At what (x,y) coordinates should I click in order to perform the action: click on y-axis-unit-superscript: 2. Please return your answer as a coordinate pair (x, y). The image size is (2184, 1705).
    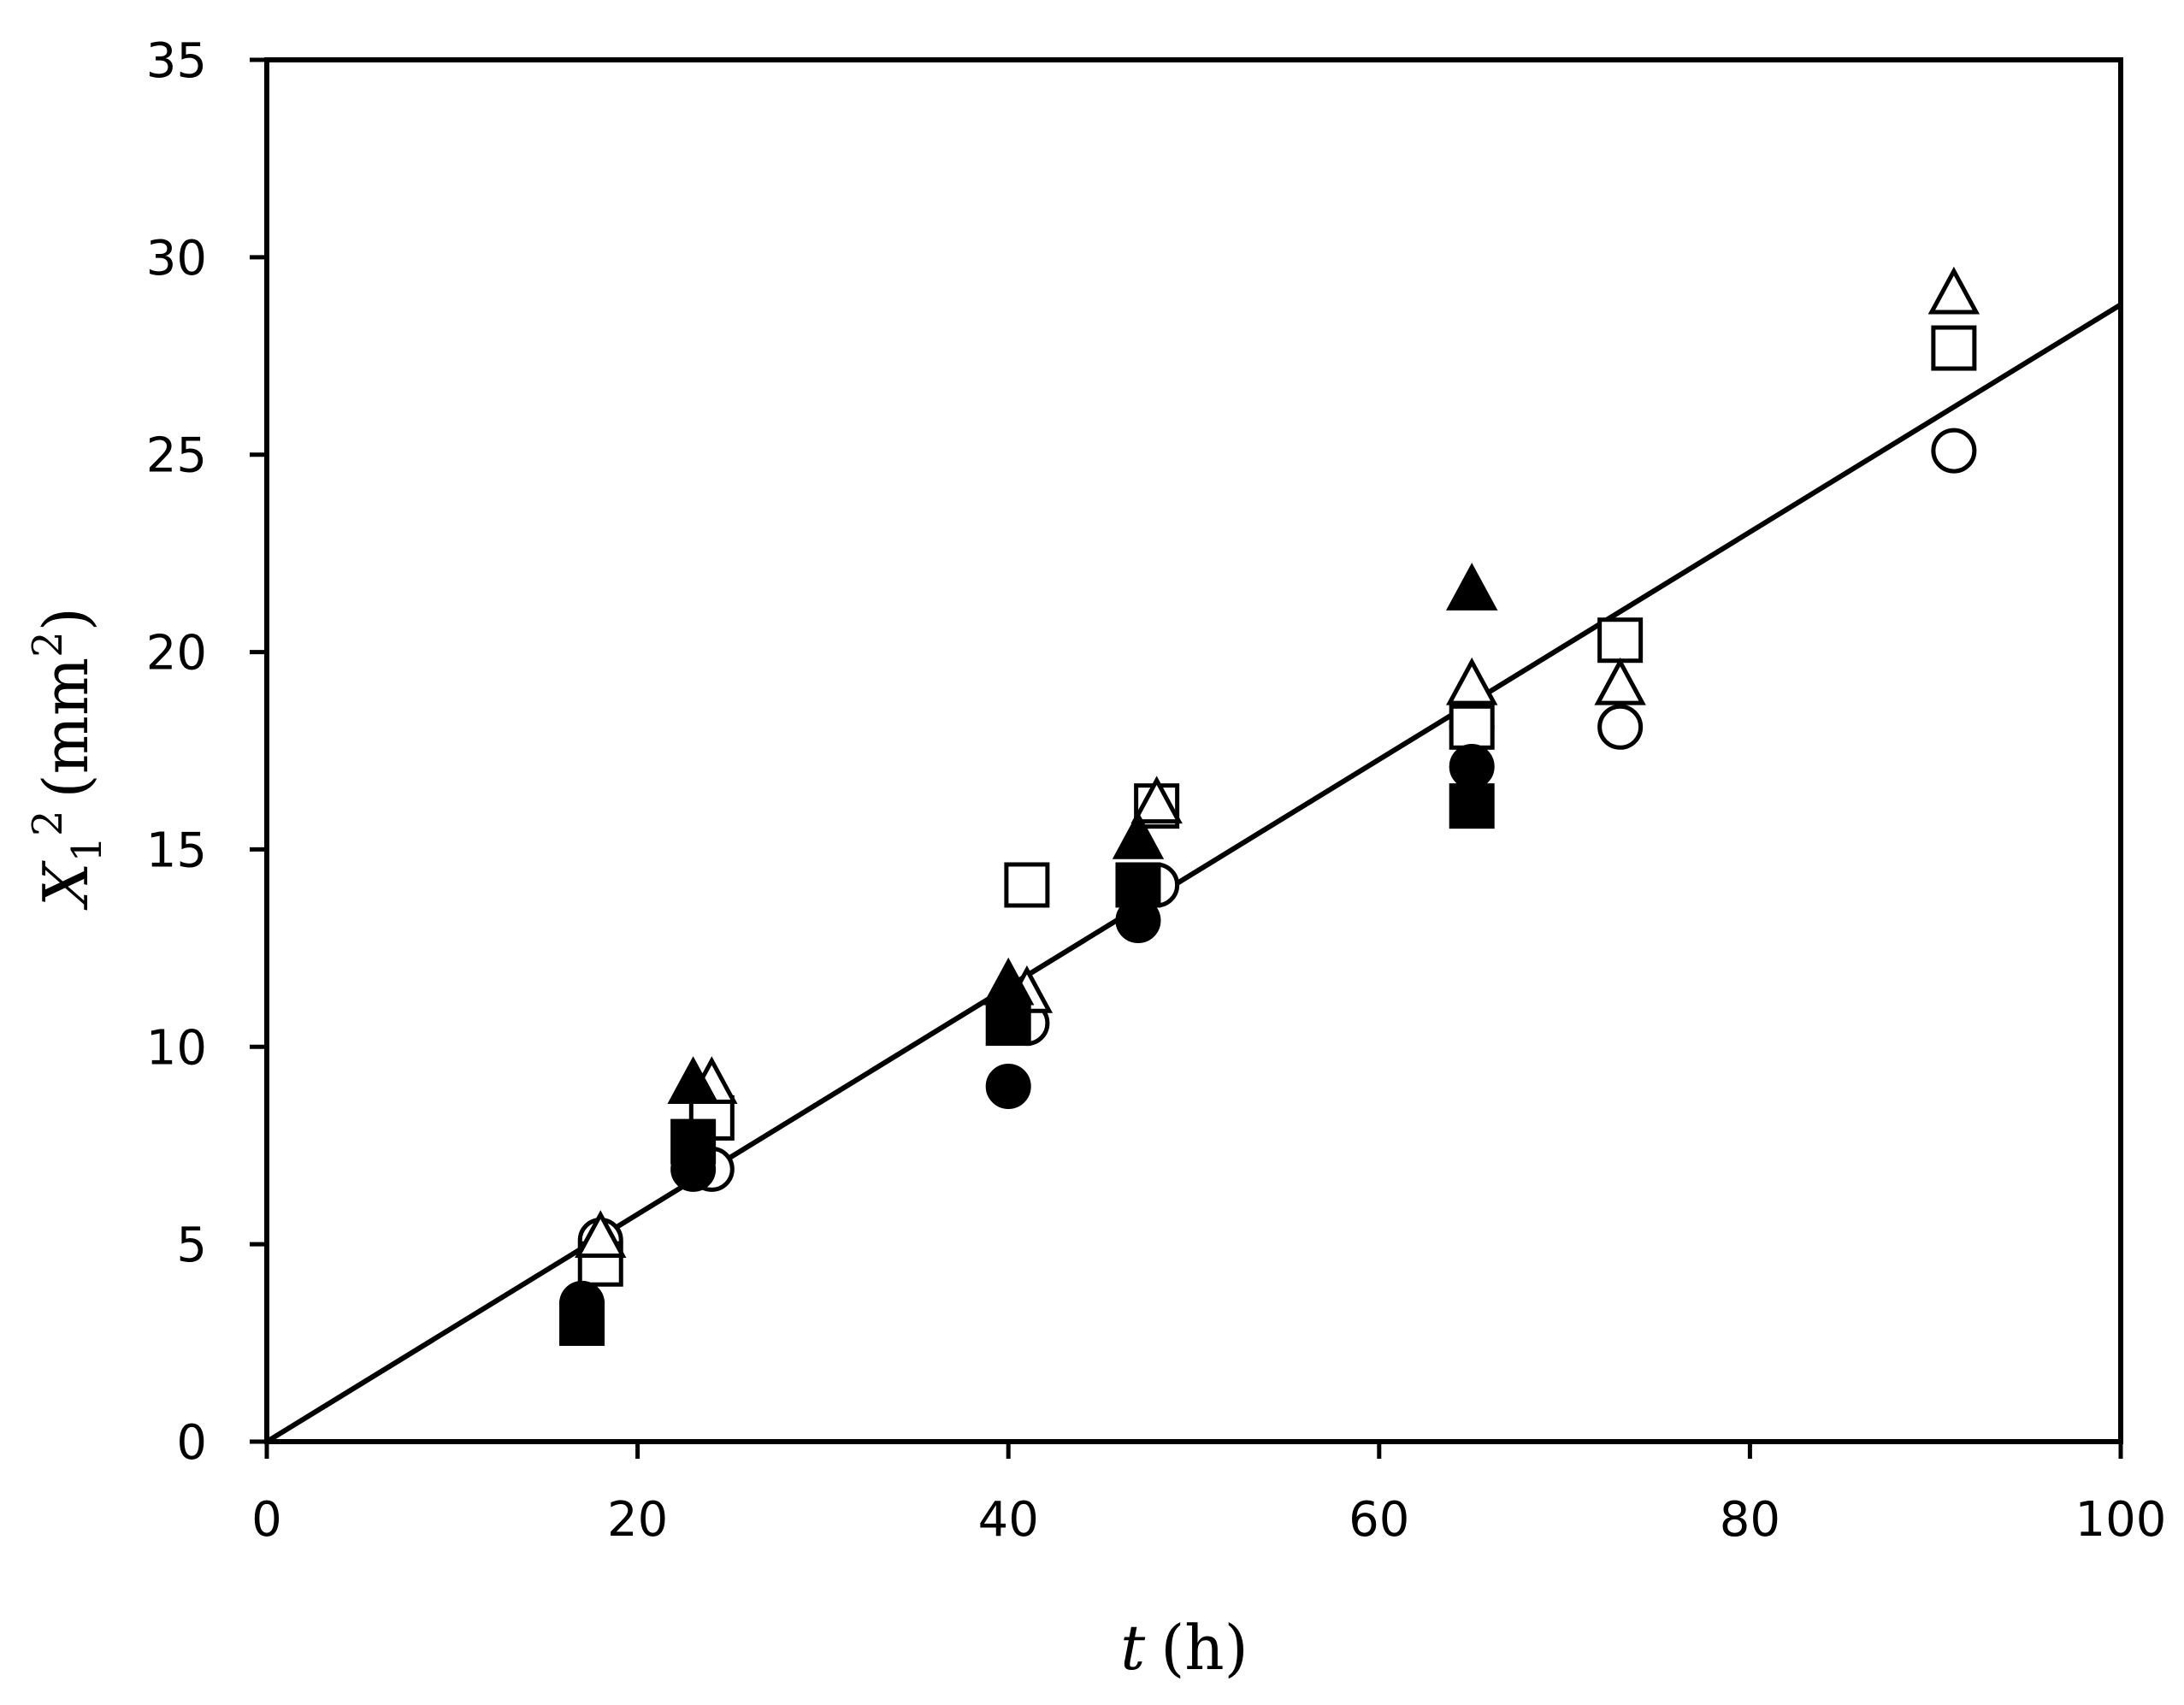
    Looking at the image, I should click on (48, 644).